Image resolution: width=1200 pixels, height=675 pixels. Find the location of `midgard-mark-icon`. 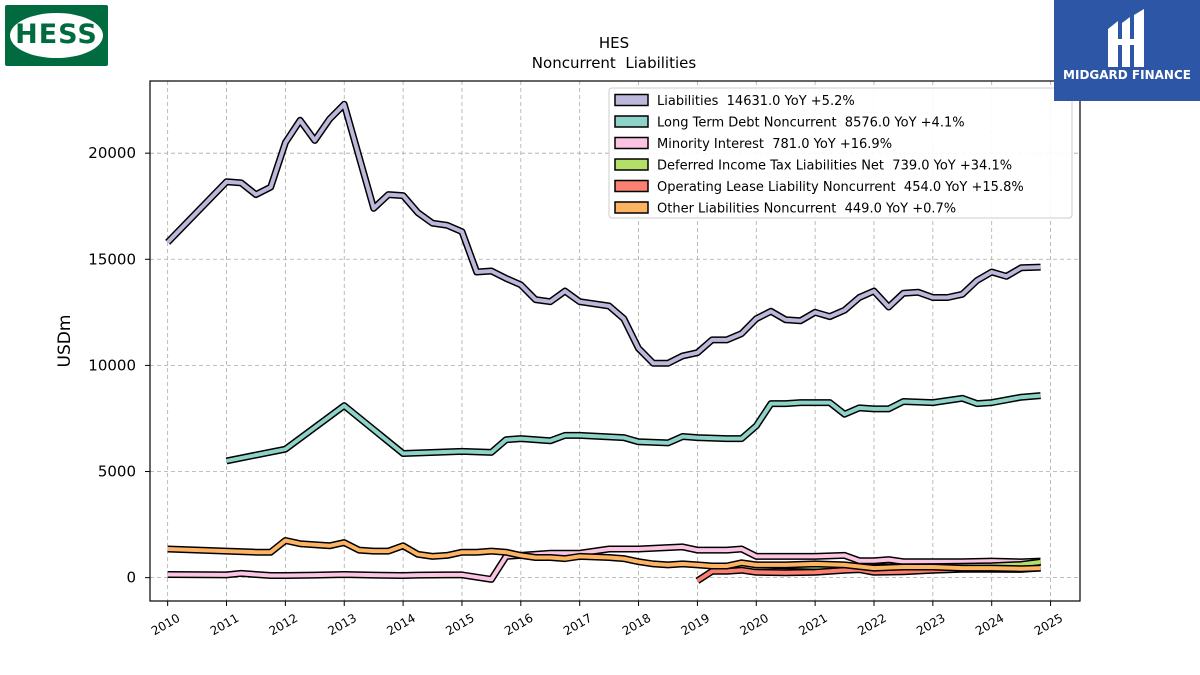

midgard-mark-icon is located at coordinates (1126, 38).